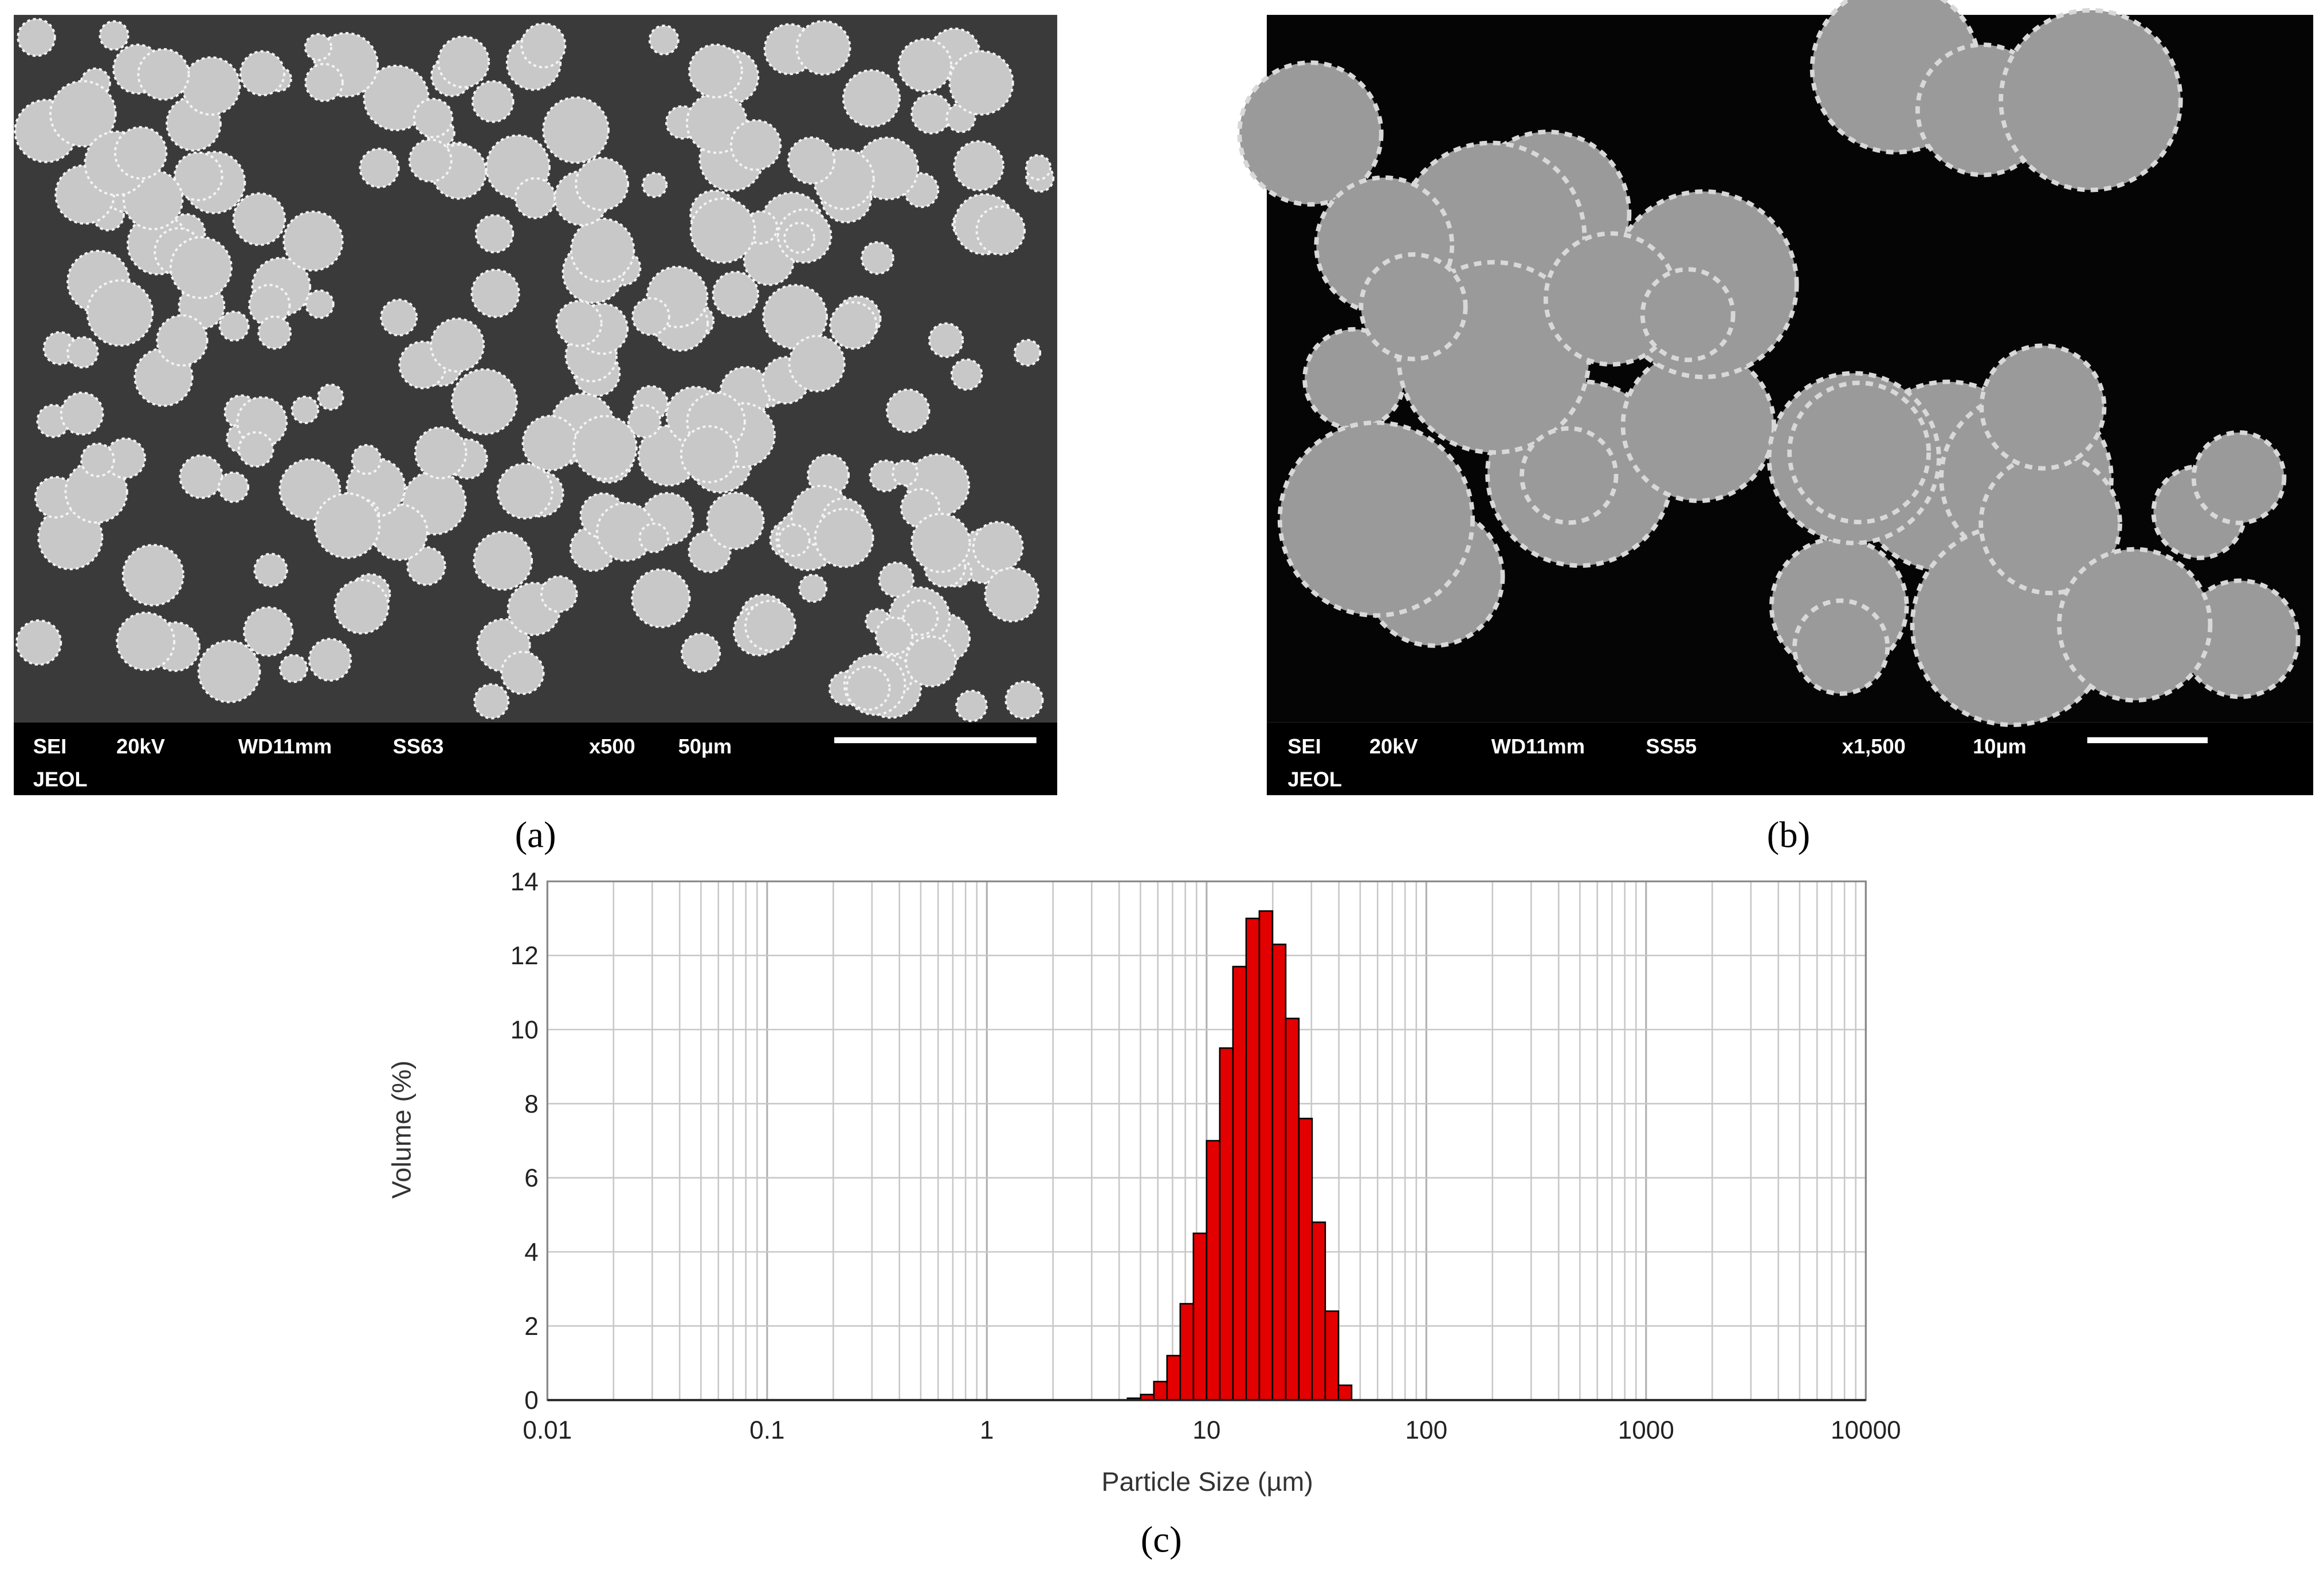 This screenshot has height=1571, width=2324. I want to click on x-tick-label: 10, so click(1206, 1430).